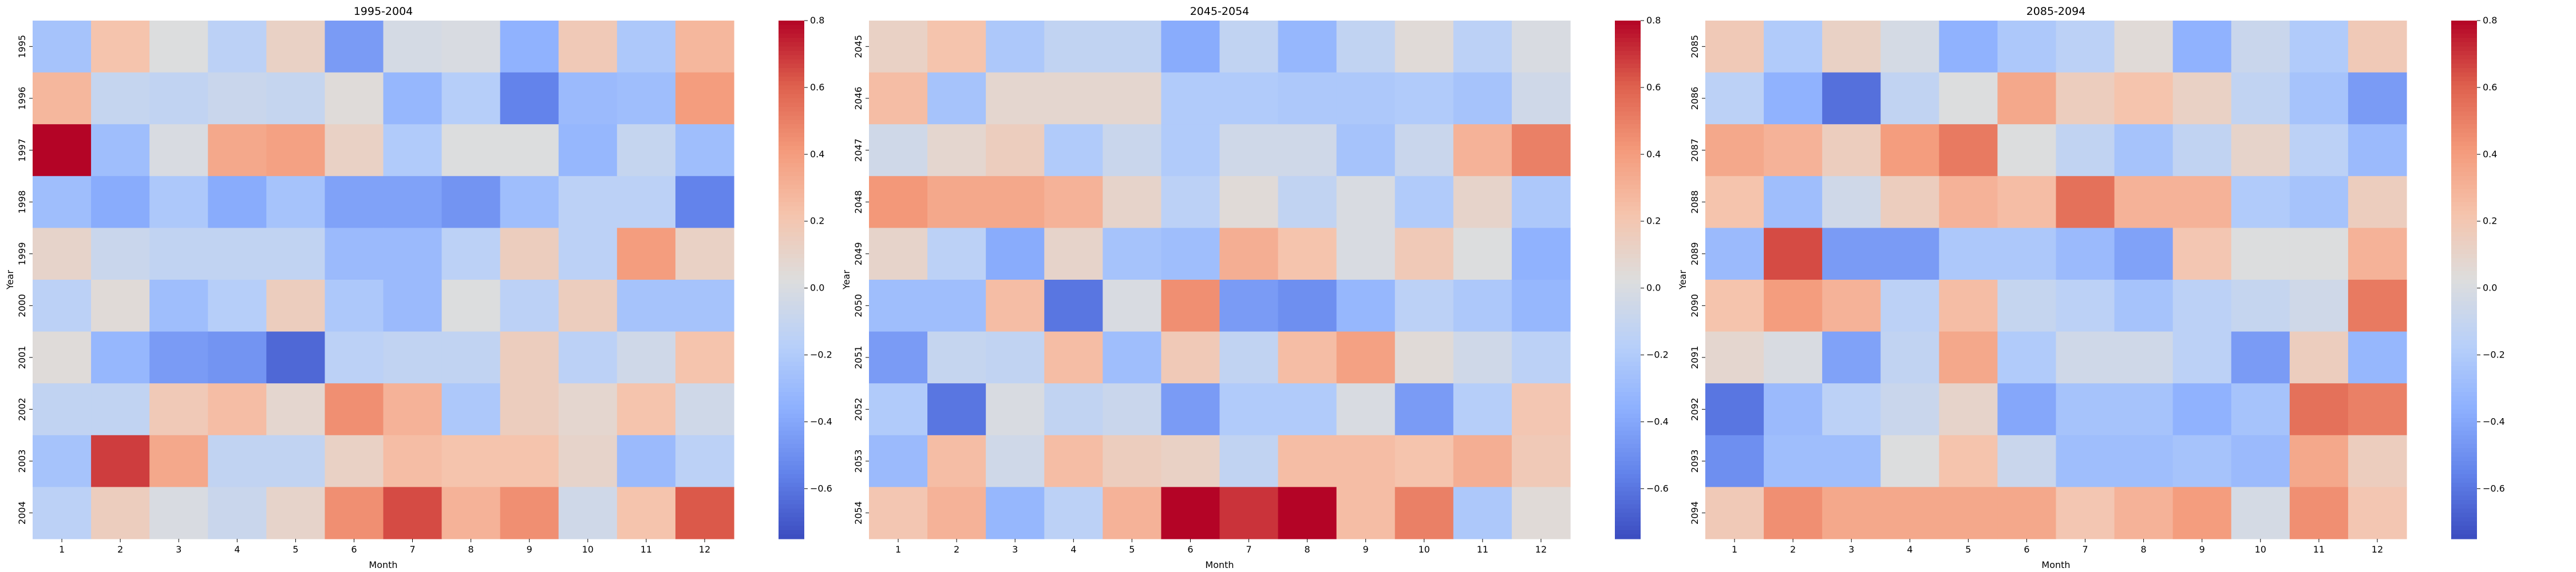  I want to click on x-tick-label: 9, so click(1366, 549).